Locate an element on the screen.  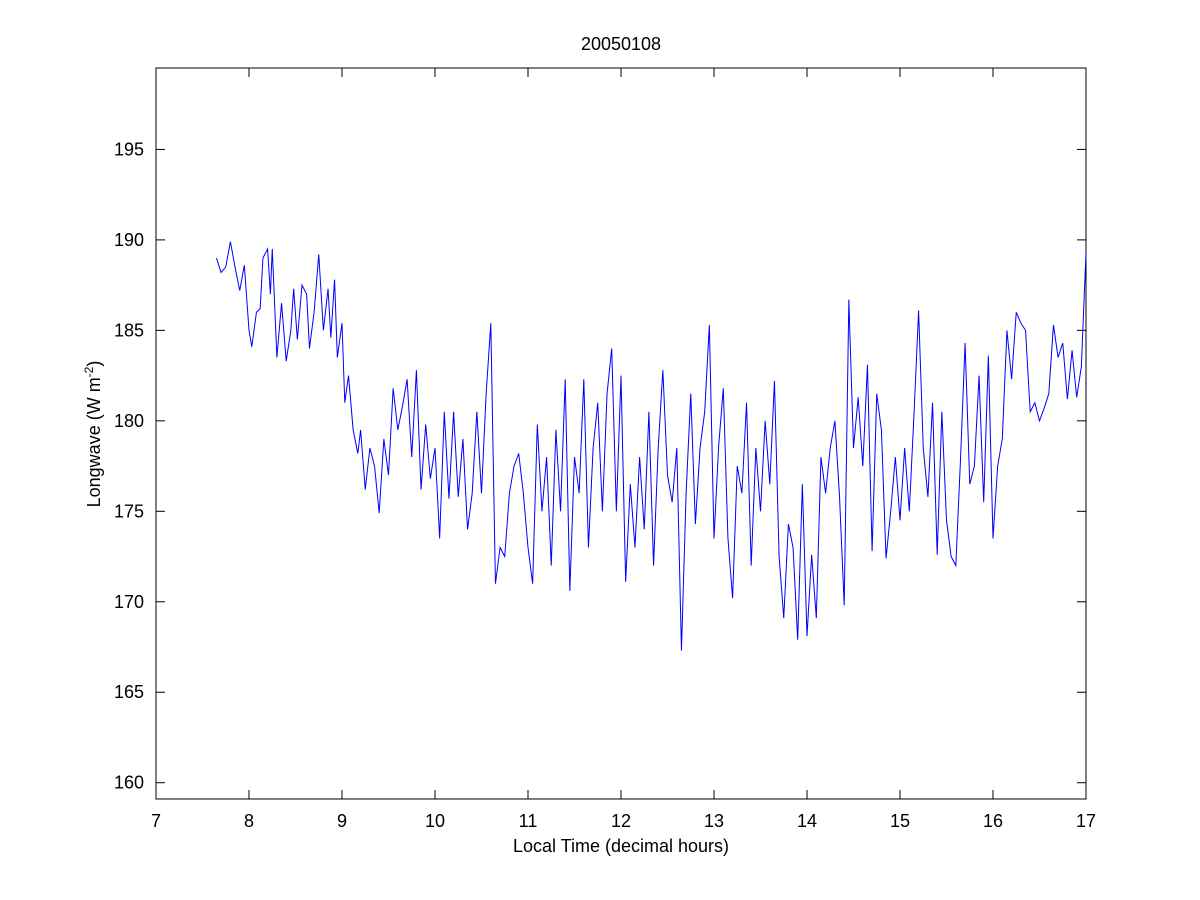
chart-title: 20050108 is located at coordinates (621, 44).